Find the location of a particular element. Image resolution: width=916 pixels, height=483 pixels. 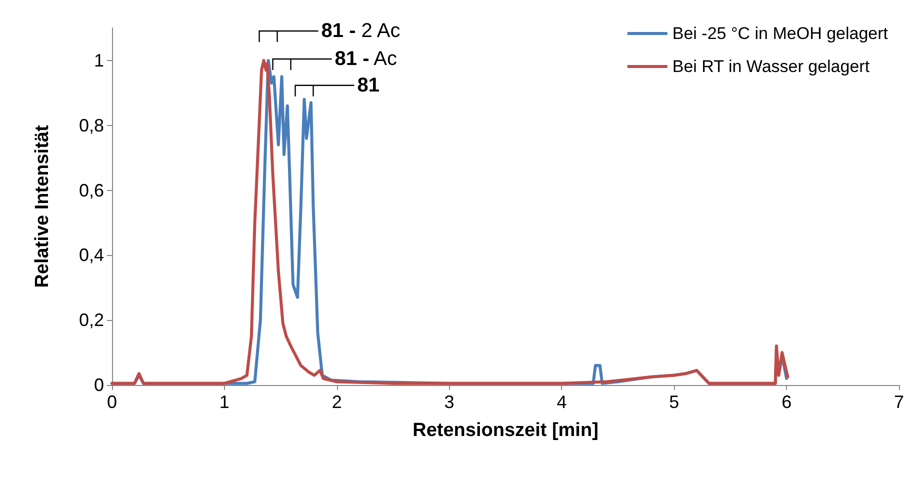

x-tick-label: 4 is located at coordinates (561, 402).